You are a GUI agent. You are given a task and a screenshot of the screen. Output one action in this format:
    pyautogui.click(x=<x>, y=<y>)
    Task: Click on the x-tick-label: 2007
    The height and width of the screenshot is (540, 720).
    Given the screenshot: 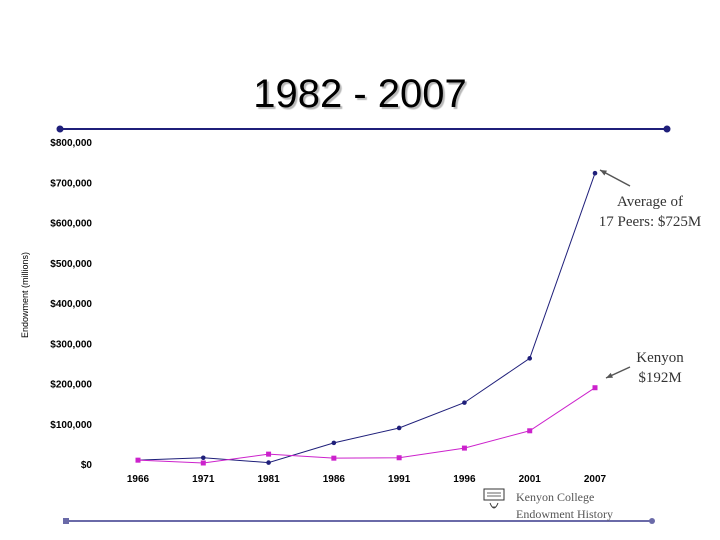 What is the action you would take?
    pyautogui.click(x=595, y=479)
    